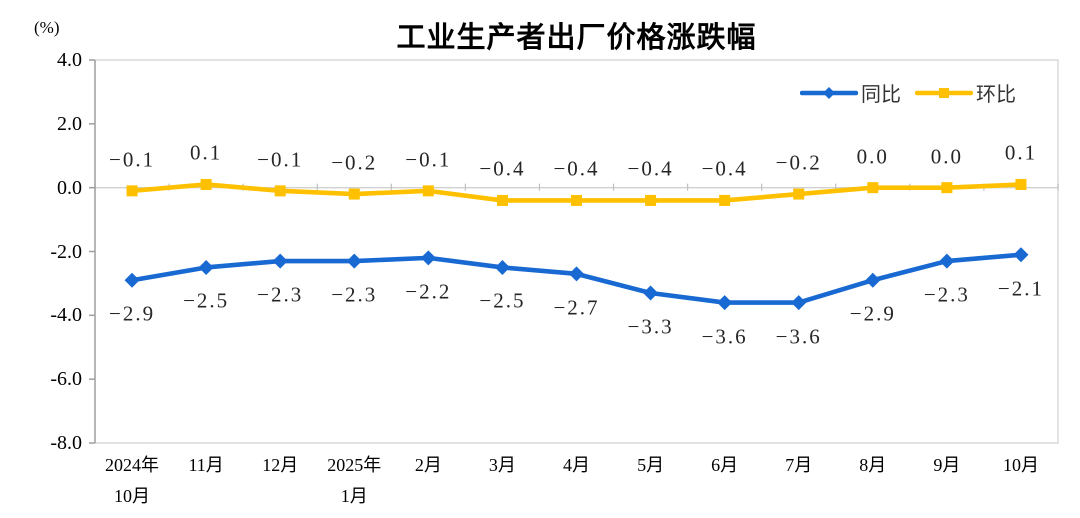 Image resolution: width=1080 pixels, height=518 pixels. Describe the element at coordinates (428, 291) in the screenshot. I see `data-label-yoy: −2.2` at that location.